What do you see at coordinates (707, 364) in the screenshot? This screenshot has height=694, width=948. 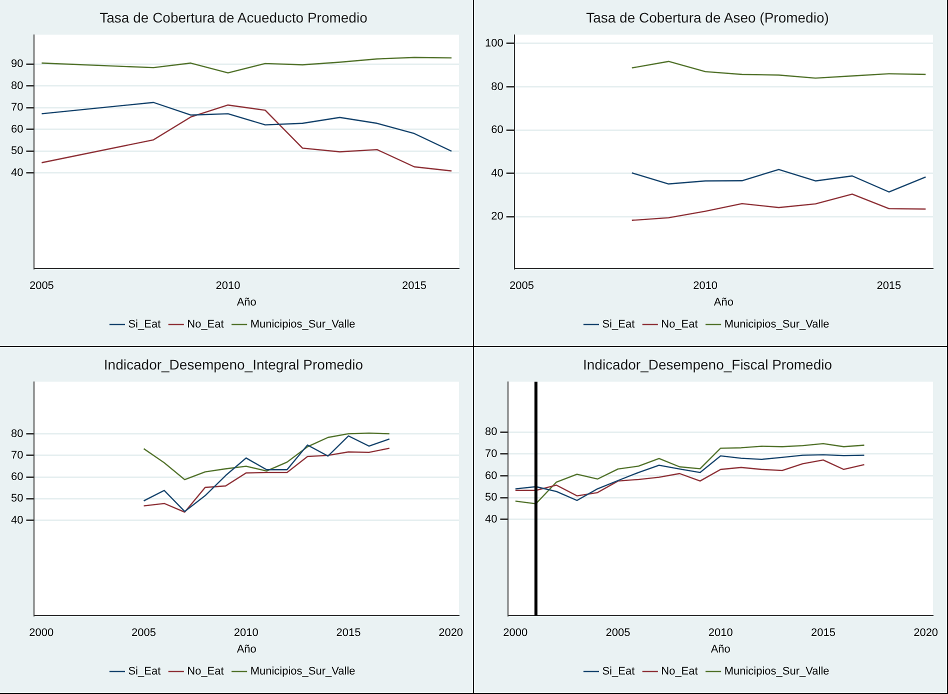 I see `chart-title: Indicador_Desempeno_Fiscal Promedio` at bounding box center [707, 364].